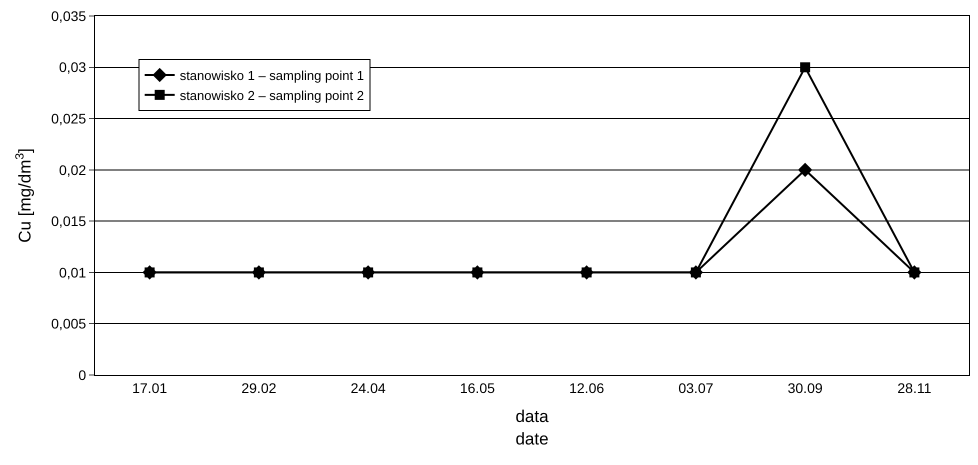 The image size is (978, 465). What do you see at coordinates (68, 118) in the screenshot?
I see `y-tick-label: 0,025` at bounding box center [68, 118].